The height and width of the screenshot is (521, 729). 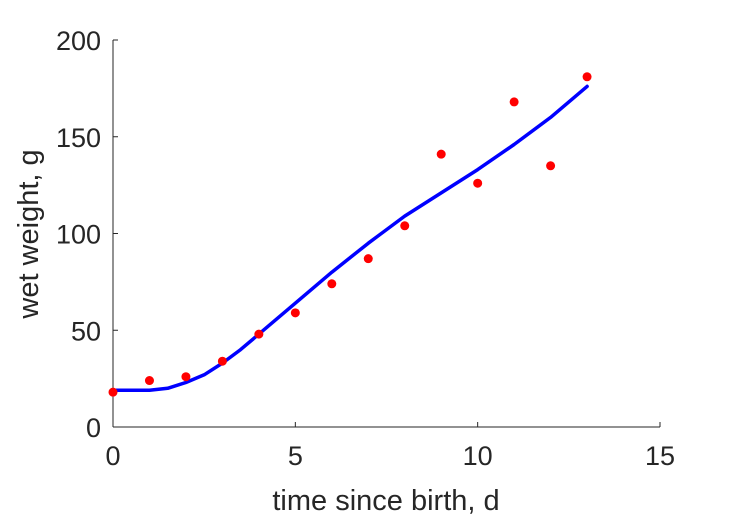 I want to click on y-ticks: 0 50 100 150 200, so click(x=87, y=234).